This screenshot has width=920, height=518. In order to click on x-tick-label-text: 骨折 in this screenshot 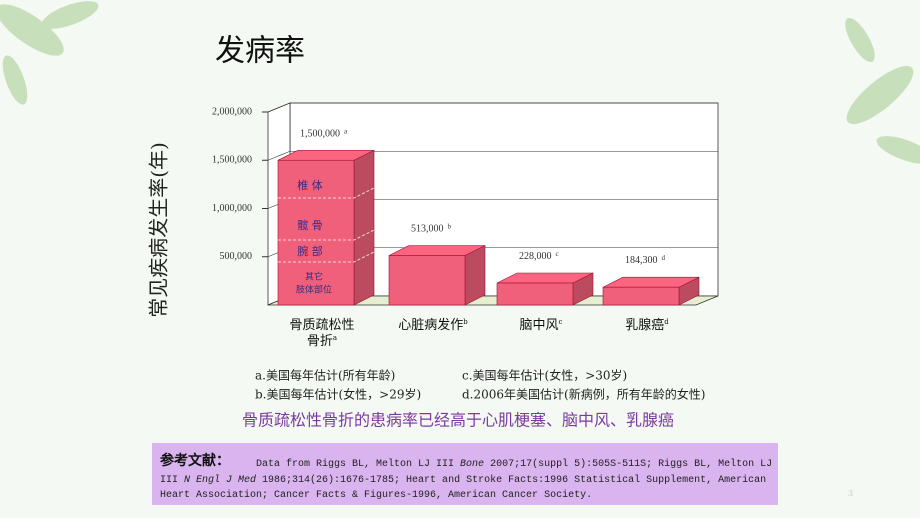, I will do `click(320, 341)`.